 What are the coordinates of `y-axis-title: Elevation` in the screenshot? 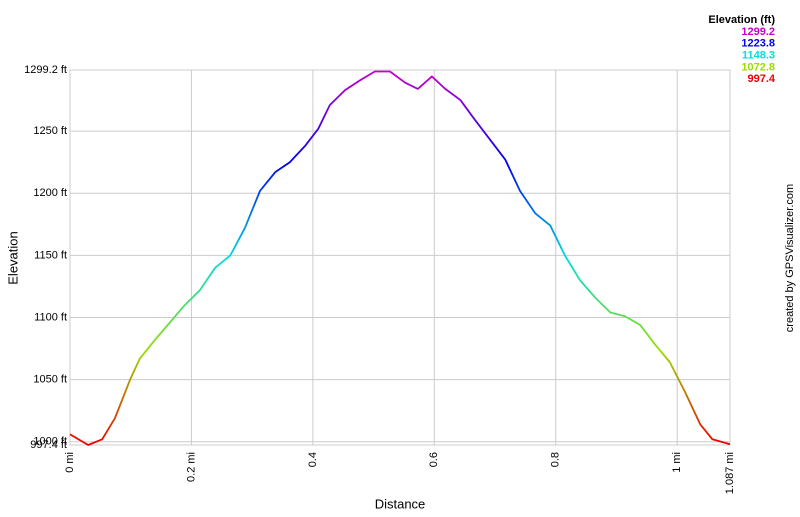 It's located at (12, 257).